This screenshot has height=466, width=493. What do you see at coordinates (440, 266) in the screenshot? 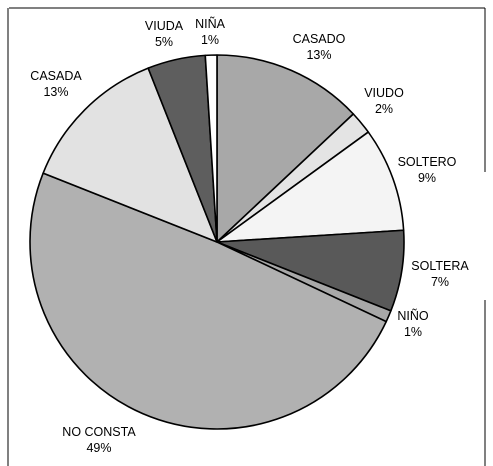
I see `slice-label-soltera: SOLTERA` at bounding box center [440, 266].